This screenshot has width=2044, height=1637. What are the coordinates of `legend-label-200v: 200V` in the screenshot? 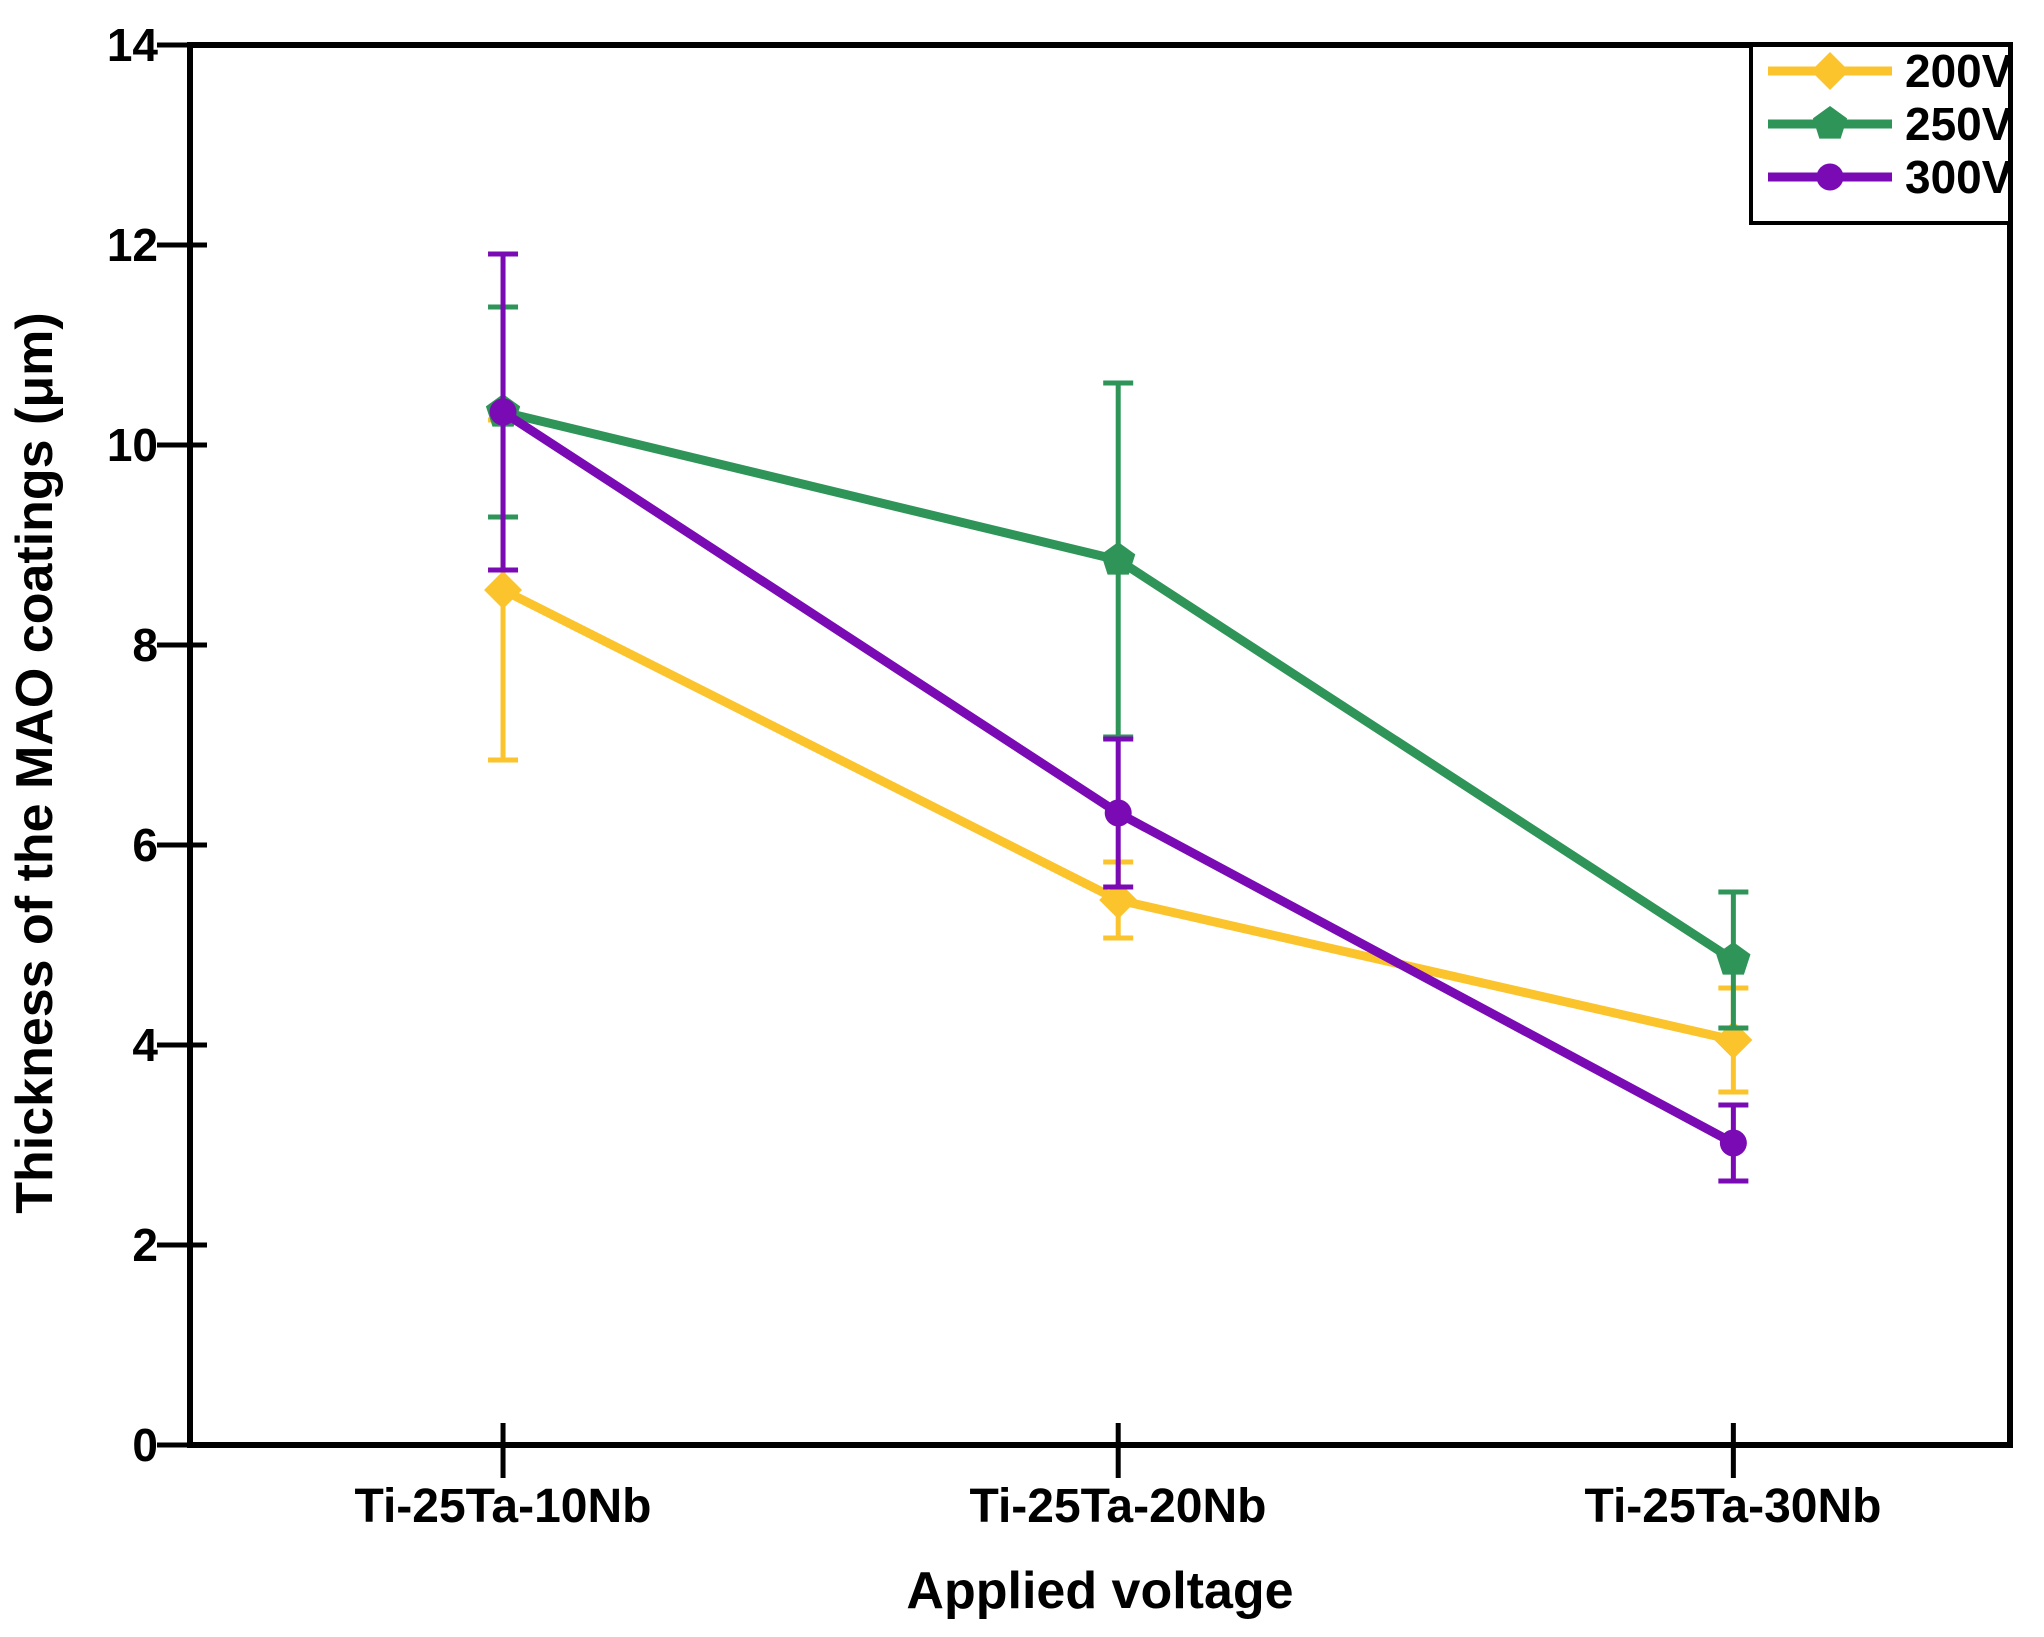 It's located at (1959, 71).